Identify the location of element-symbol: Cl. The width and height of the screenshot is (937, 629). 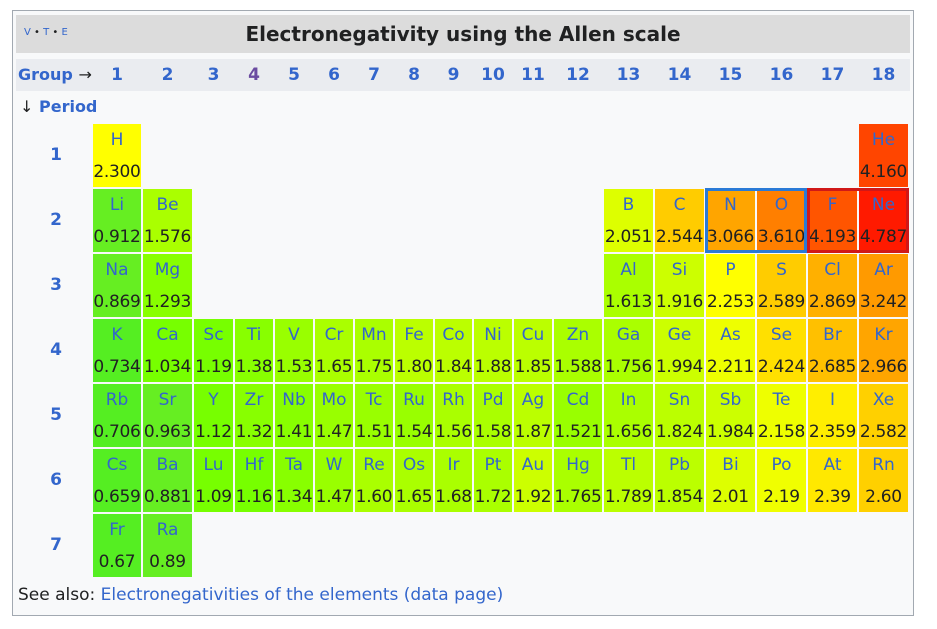
(832, 270).